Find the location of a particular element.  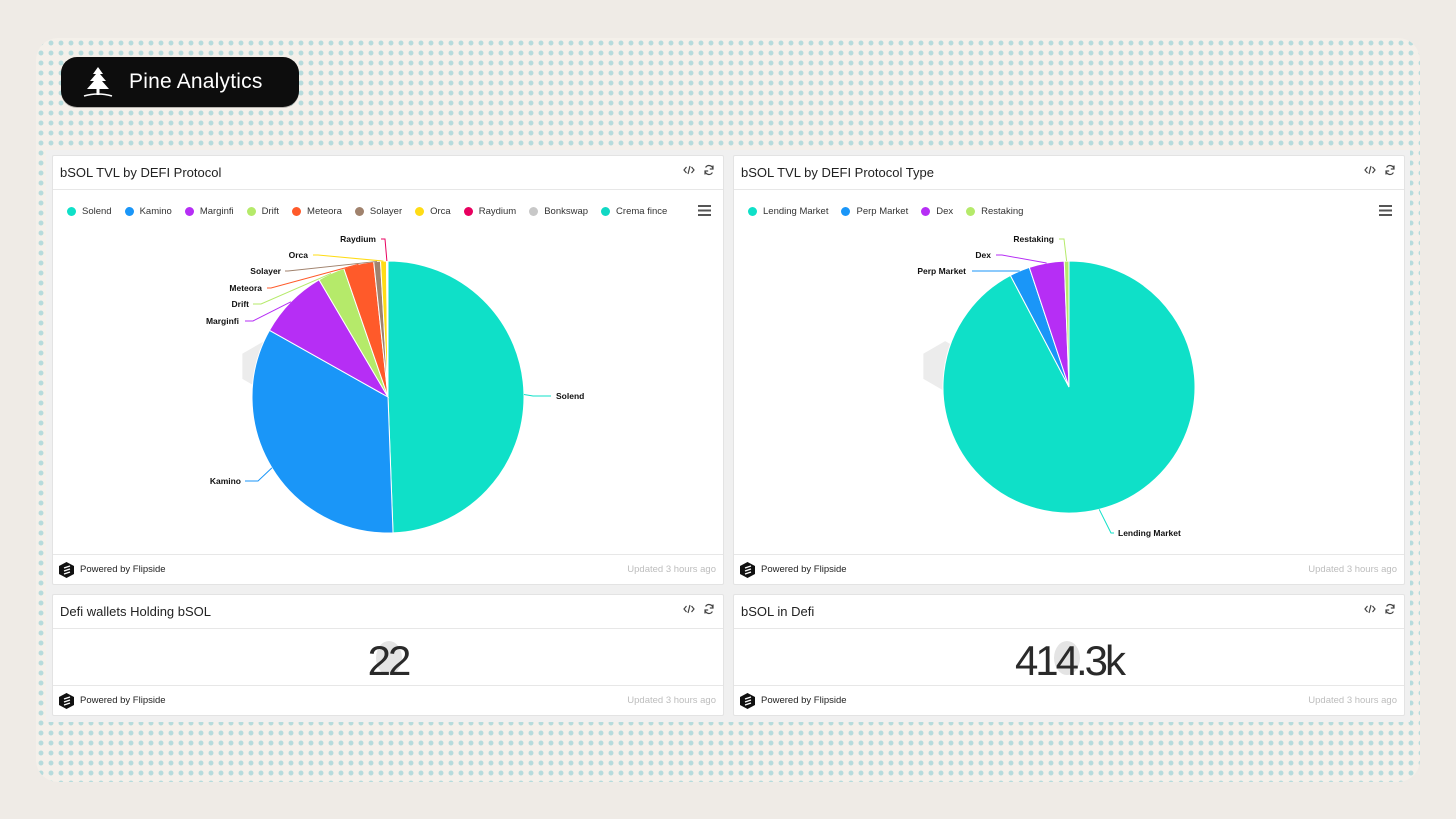

data-label-drift: Drift is located at coordinates (241, 304).